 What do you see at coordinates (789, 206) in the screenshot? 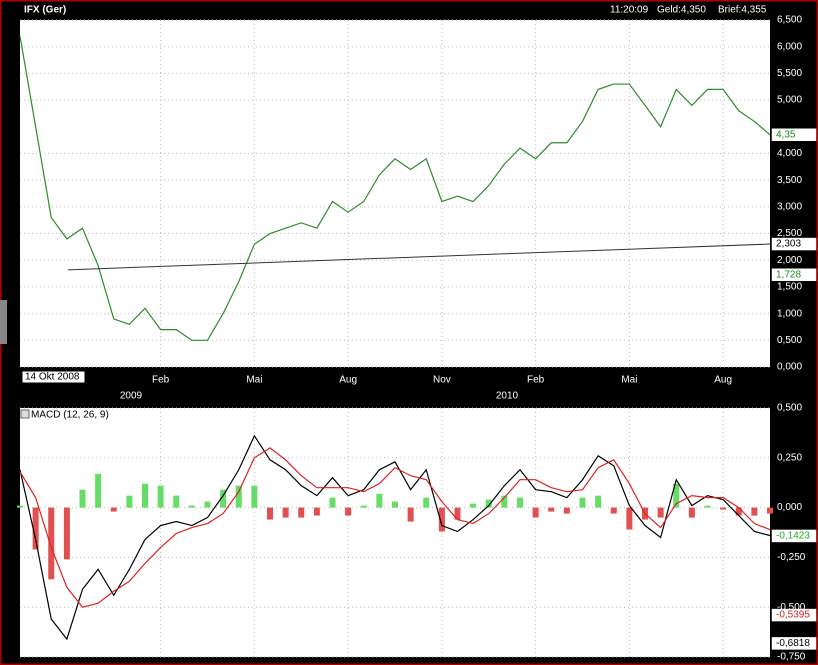
I see `y-tick-label: 3,000` at bounding box center [789, 206].